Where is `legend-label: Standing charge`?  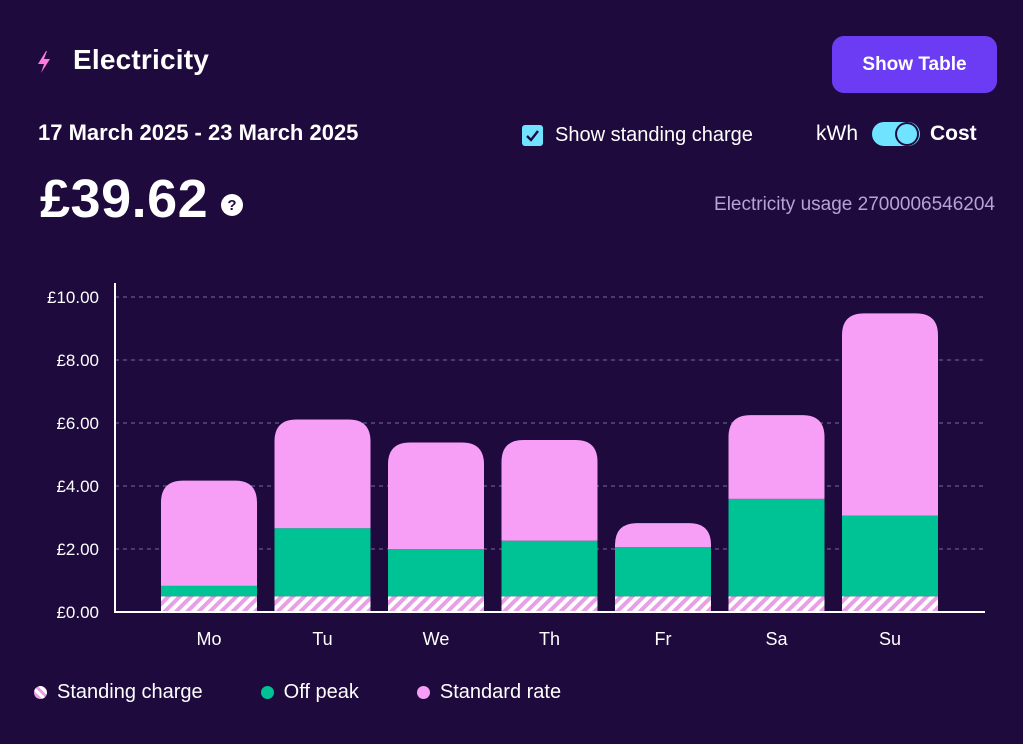
legend-label: Standing charge is located at coordinates (130, 692).